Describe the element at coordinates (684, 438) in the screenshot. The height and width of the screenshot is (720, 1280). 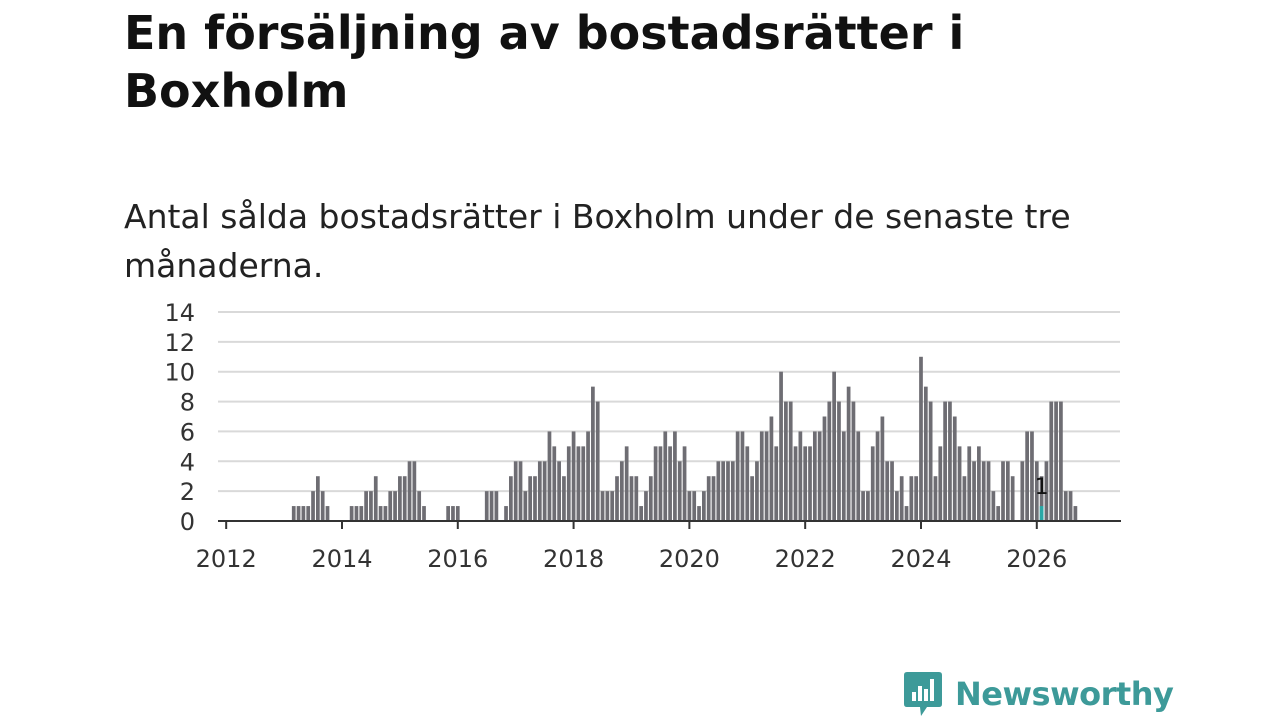
I see `bars` at that location.